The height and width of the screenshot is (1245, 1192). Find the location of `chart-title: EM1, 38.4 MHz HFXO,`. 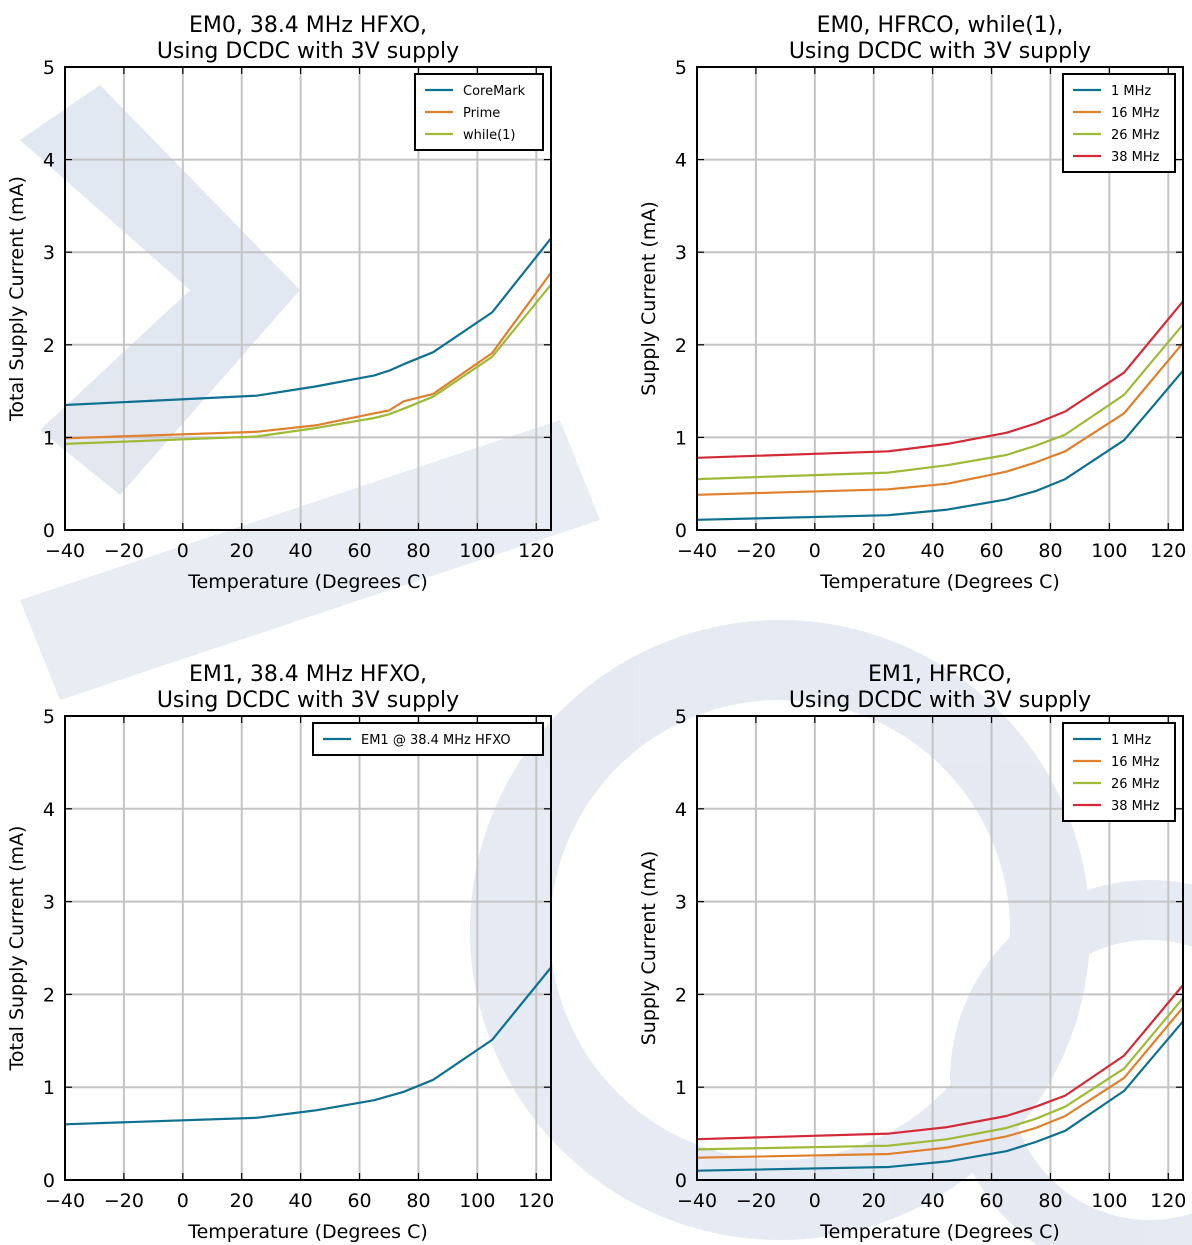

chart-title: EM1, 38.4 MHz HFXO, is located at coordinates (308, 674).